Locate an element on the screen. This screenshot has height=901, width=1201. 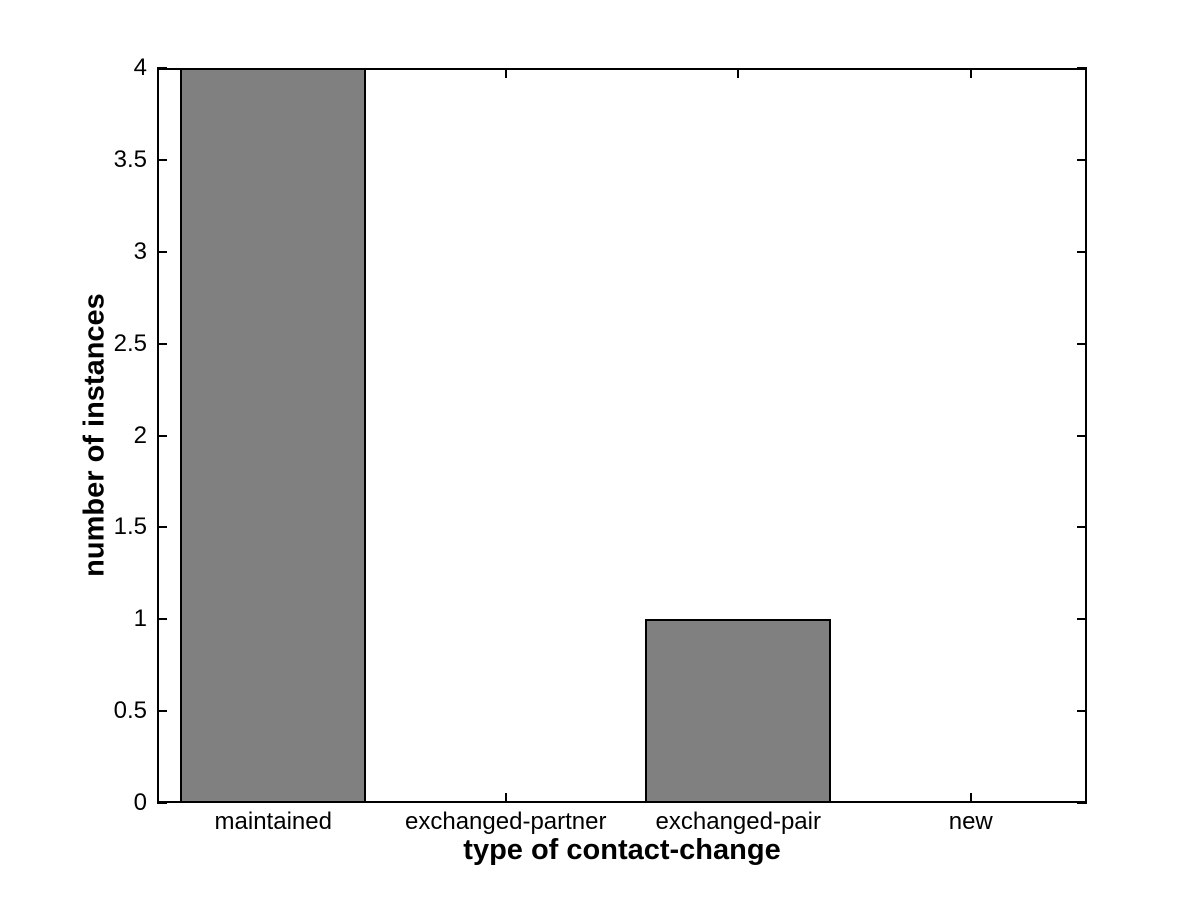
x-tick-label: maintained is located at coordinates (273, 821).